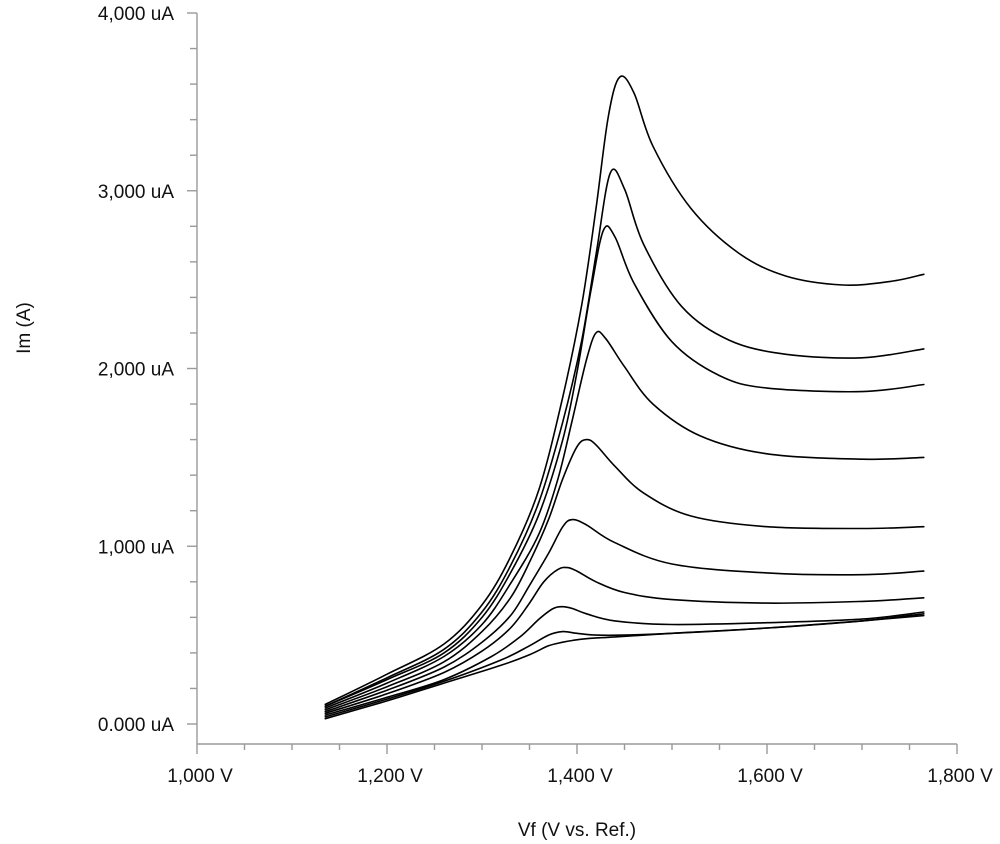 This screenshot has height=844, width=1000. What do you see at coordinates (577, 830) in the screenshot?
I see `x-axis-title: Vf (V vs. Ref.)` at bounding box center [577, 830].